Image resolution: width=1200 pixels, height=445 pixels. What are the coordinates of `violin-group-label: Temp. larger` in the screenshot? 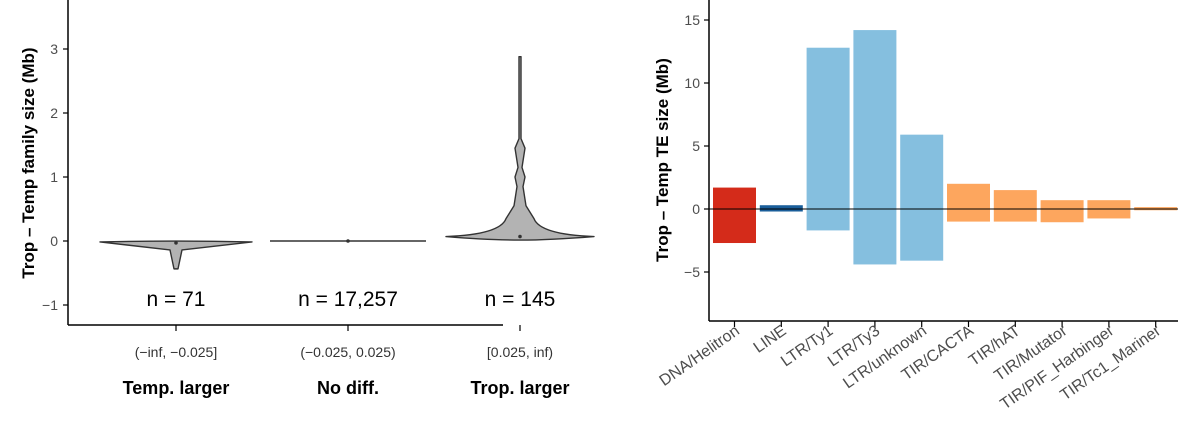 It's located at (176, 388).